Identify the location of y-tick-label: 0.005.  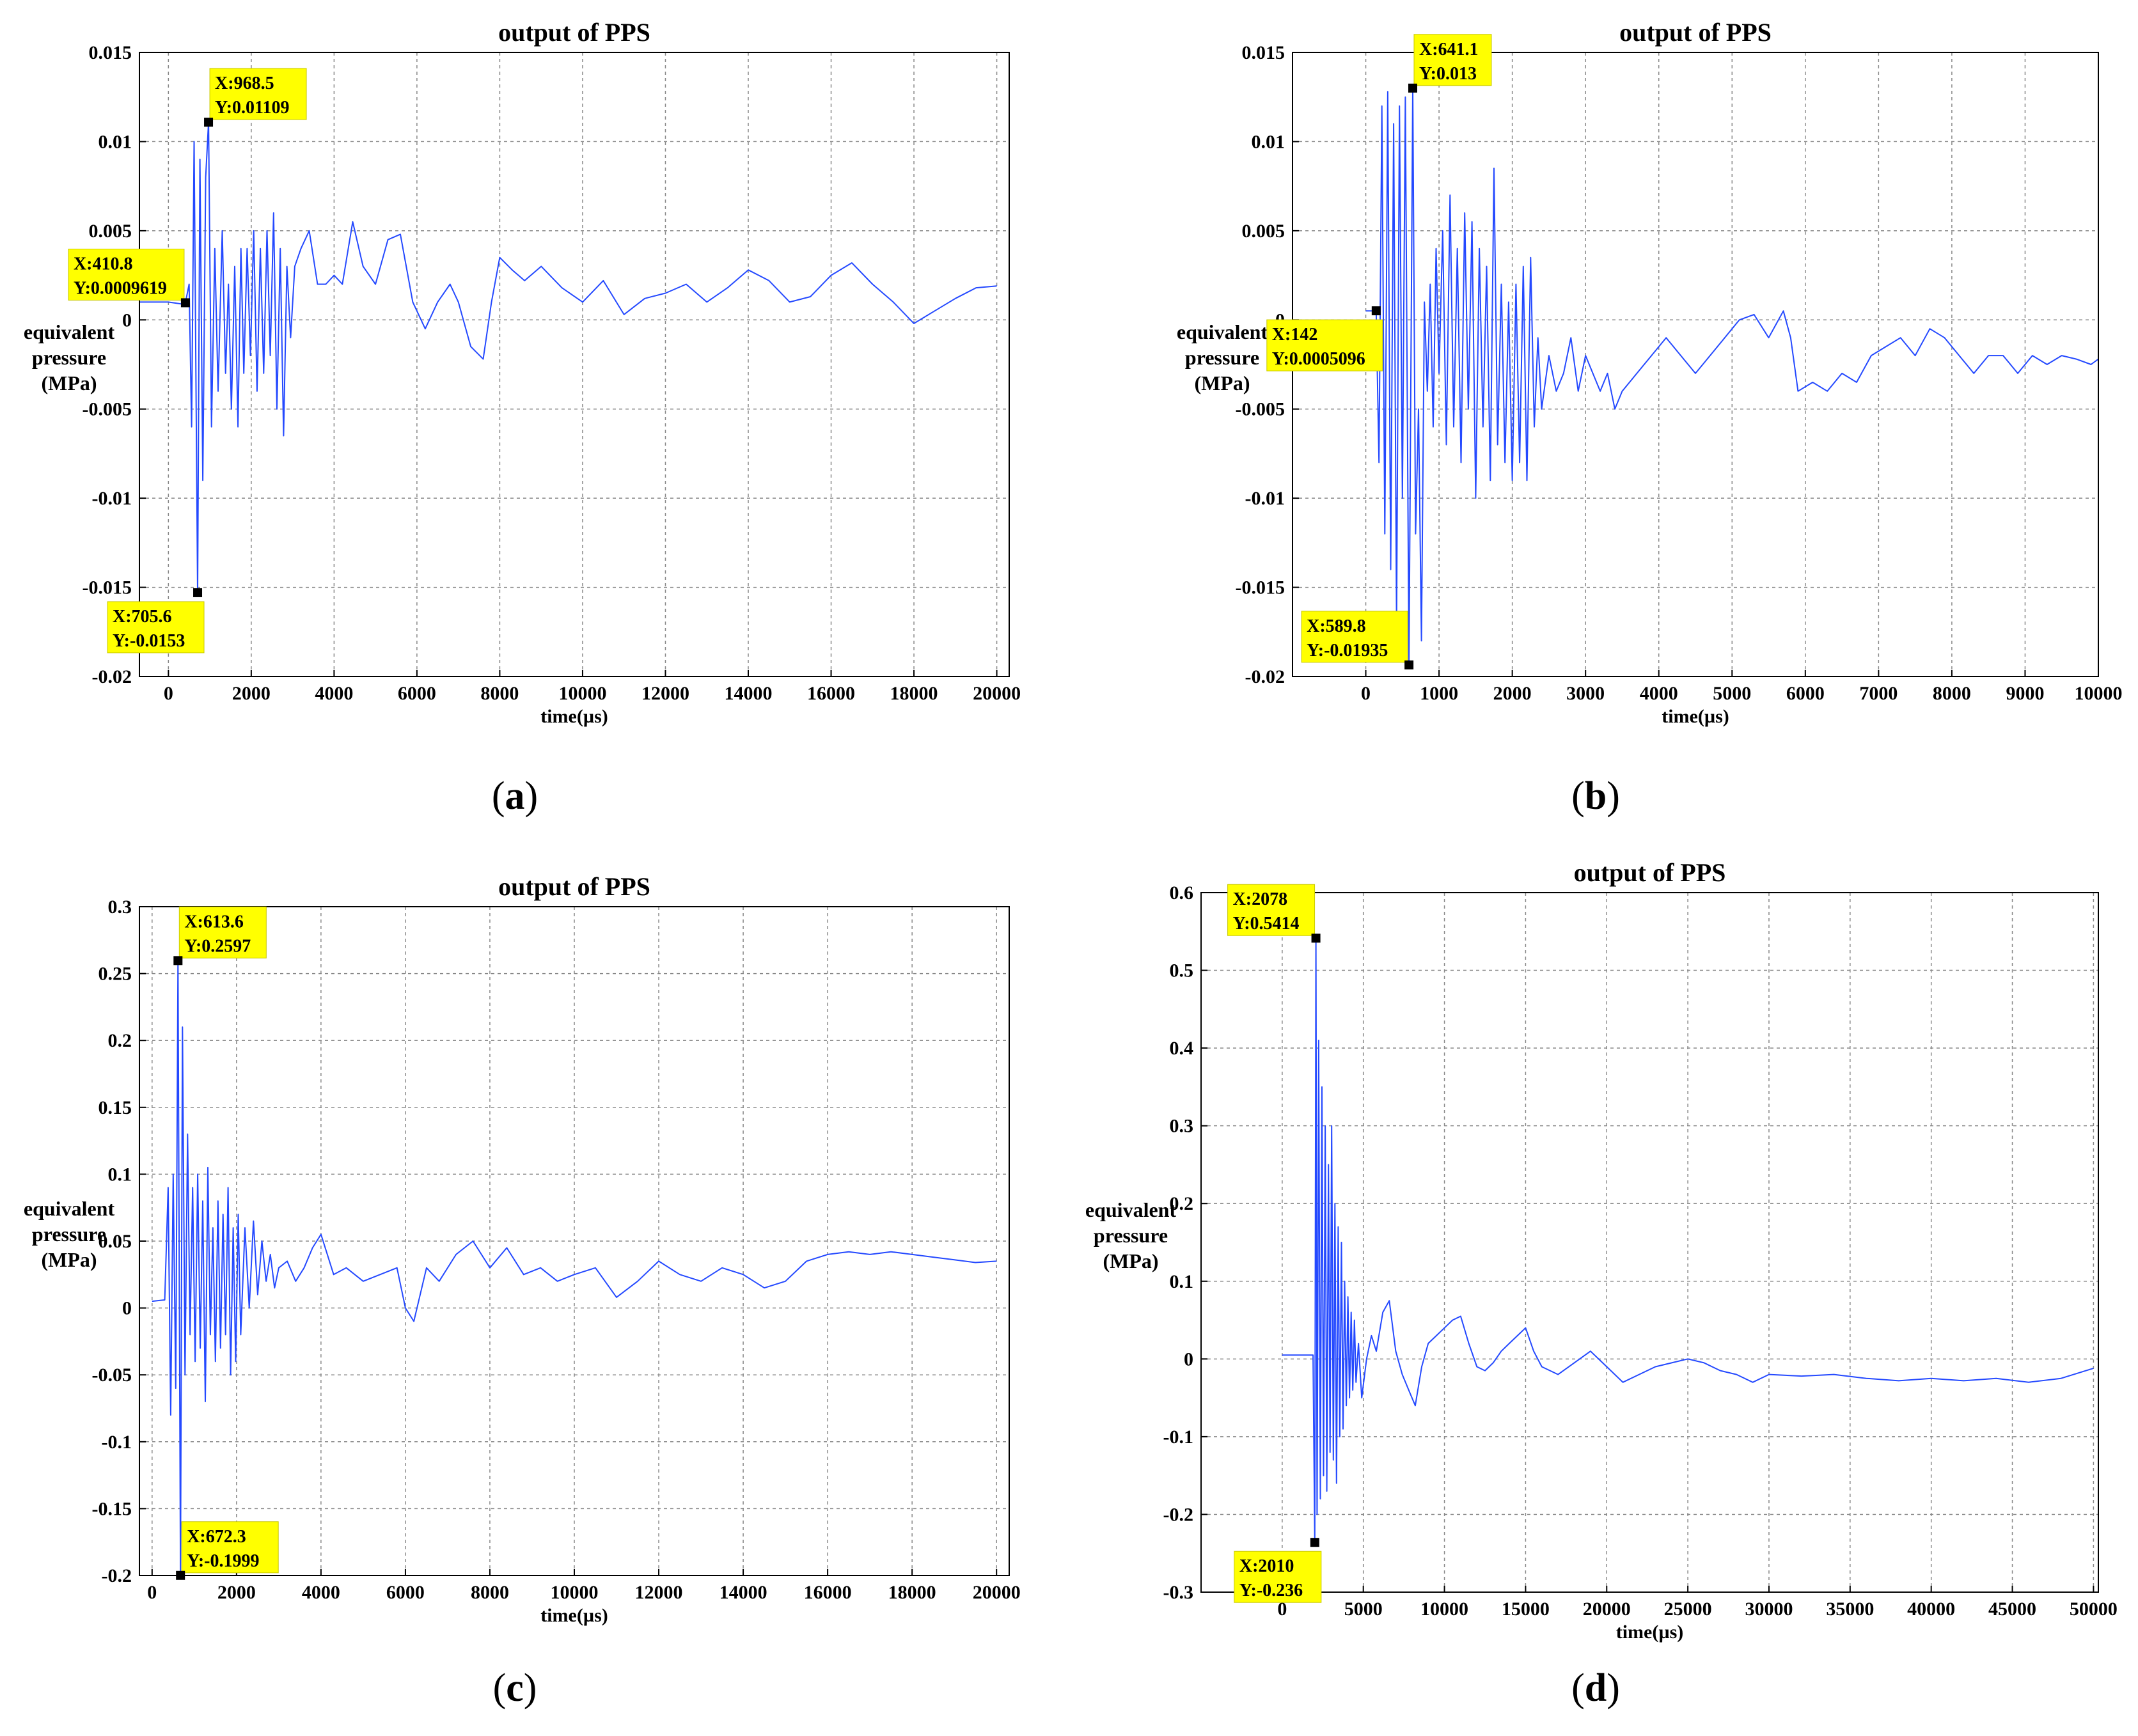
(110, 231).